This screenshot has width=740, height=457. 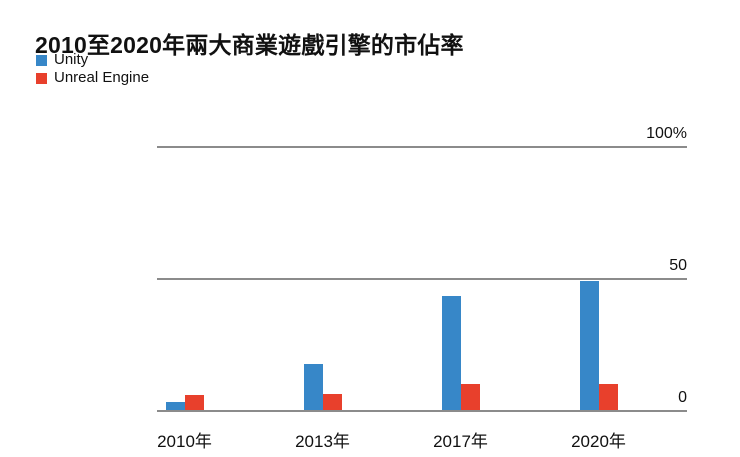 What do you see at coordinates (608, 396) in the screenshot?
I see `bar-unreal-engine-2020` at bounding box center [608, 396].